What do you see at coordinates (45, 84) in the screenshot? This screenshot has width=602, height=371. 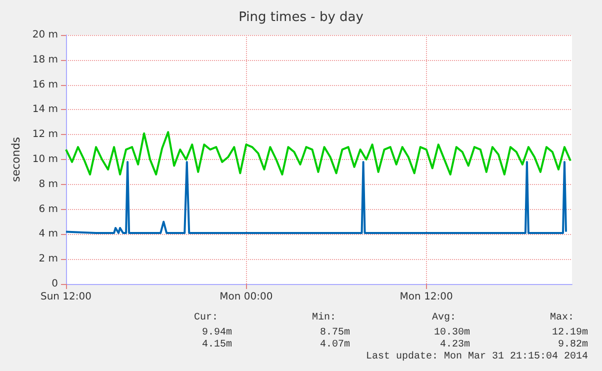 I see `y-tick-label: 16 m` at bounding box center [45, 84].